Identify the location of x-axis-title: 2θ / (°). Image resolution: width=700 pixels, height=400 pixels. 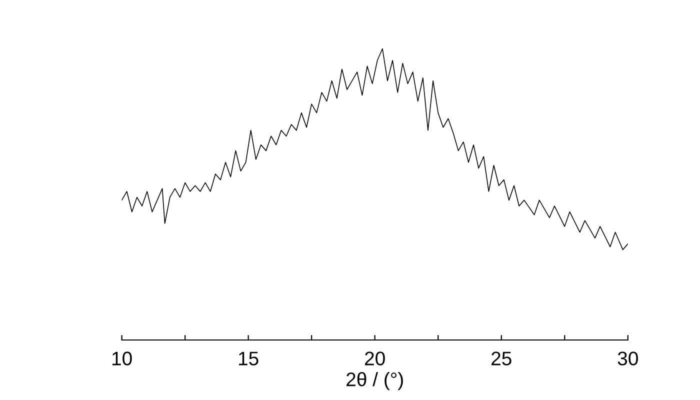
(374, 381).